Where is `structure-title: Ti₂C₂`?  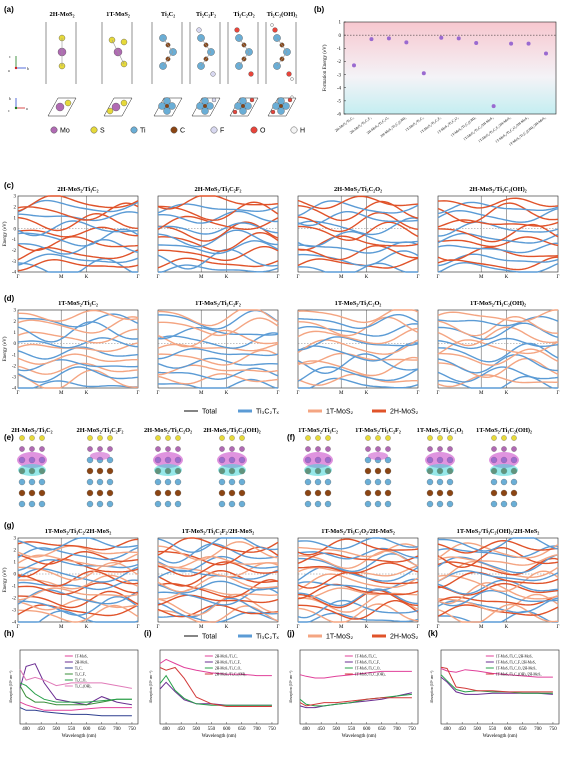
structure-title: Ti₂C₂ is located at coordinates (168, 14).